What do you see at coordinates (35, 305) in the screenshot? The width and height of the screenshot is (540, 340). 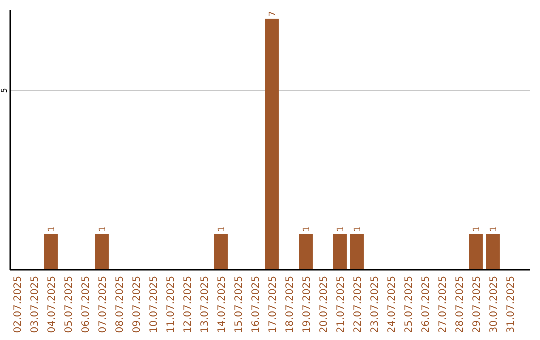 I see `x-tick-label: 03.07.2025` at bounding box center [35, 305].